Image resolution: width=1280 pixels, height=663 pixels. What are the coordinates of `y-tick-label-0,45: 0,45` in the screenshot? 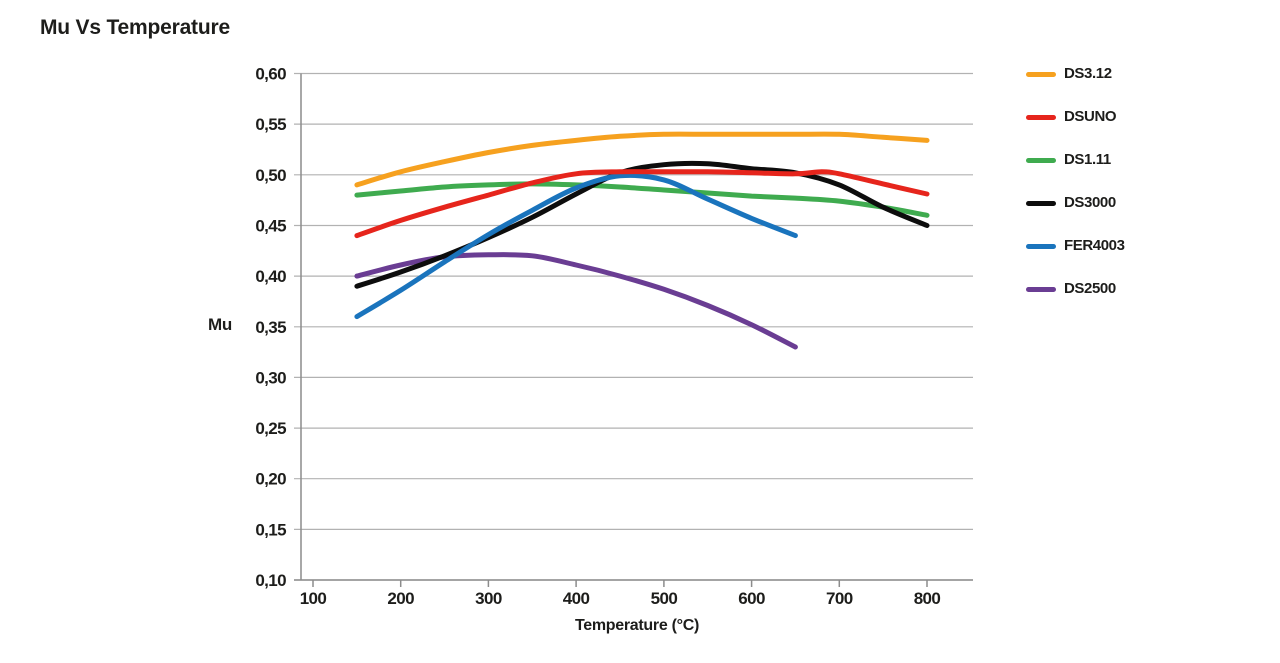 It's located at (270, 226).